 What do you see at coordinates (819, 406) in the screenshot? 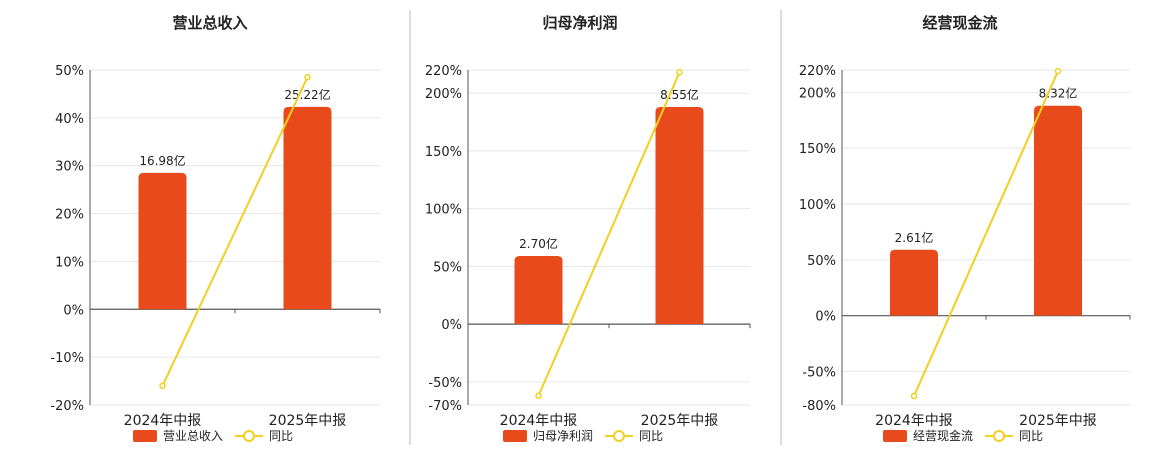
I see `y-tick-label: -80%` at bounding box center [819, 406].